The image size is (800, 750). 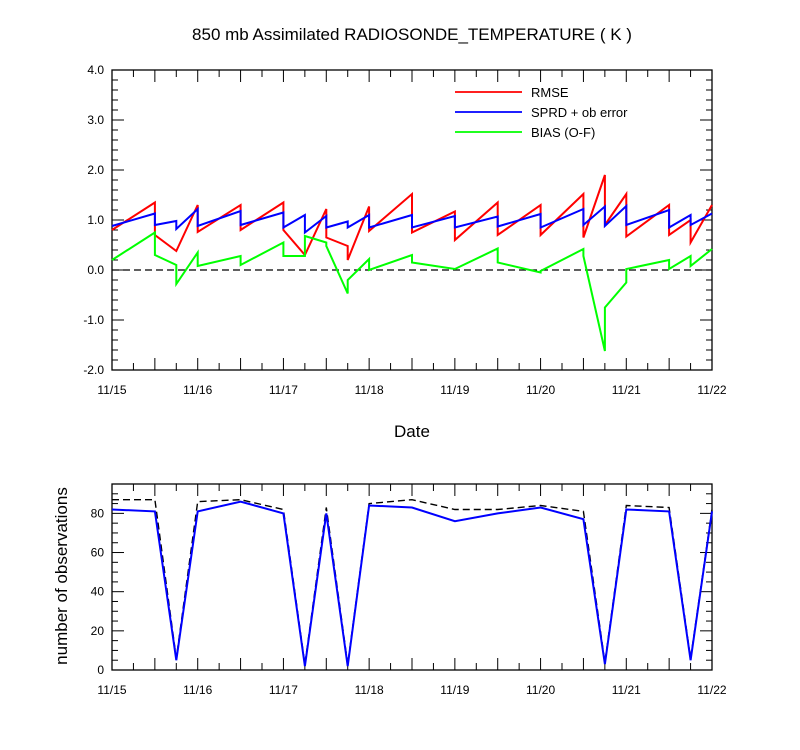 I want to click on x-axis-title: Date, so click(x=412, y=431).